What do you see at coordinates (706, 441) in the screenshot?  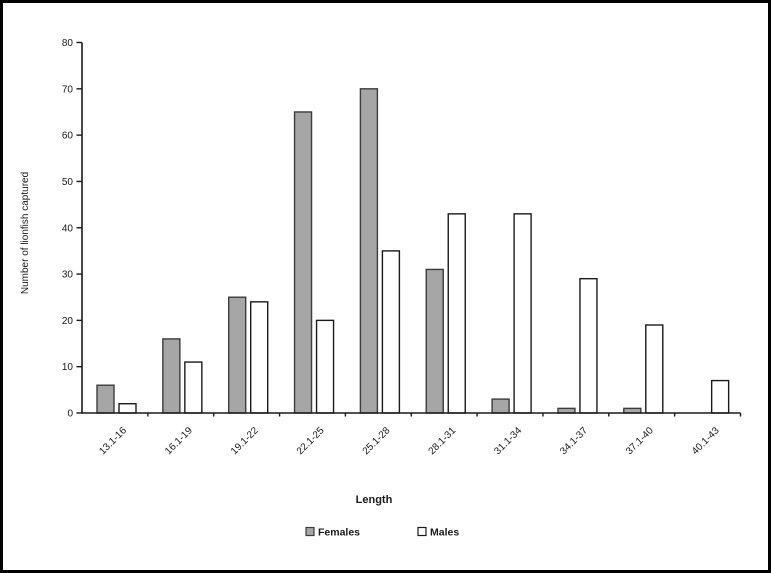 I see `x-category-label: 40.1-43` at bounding box center [706, 441].